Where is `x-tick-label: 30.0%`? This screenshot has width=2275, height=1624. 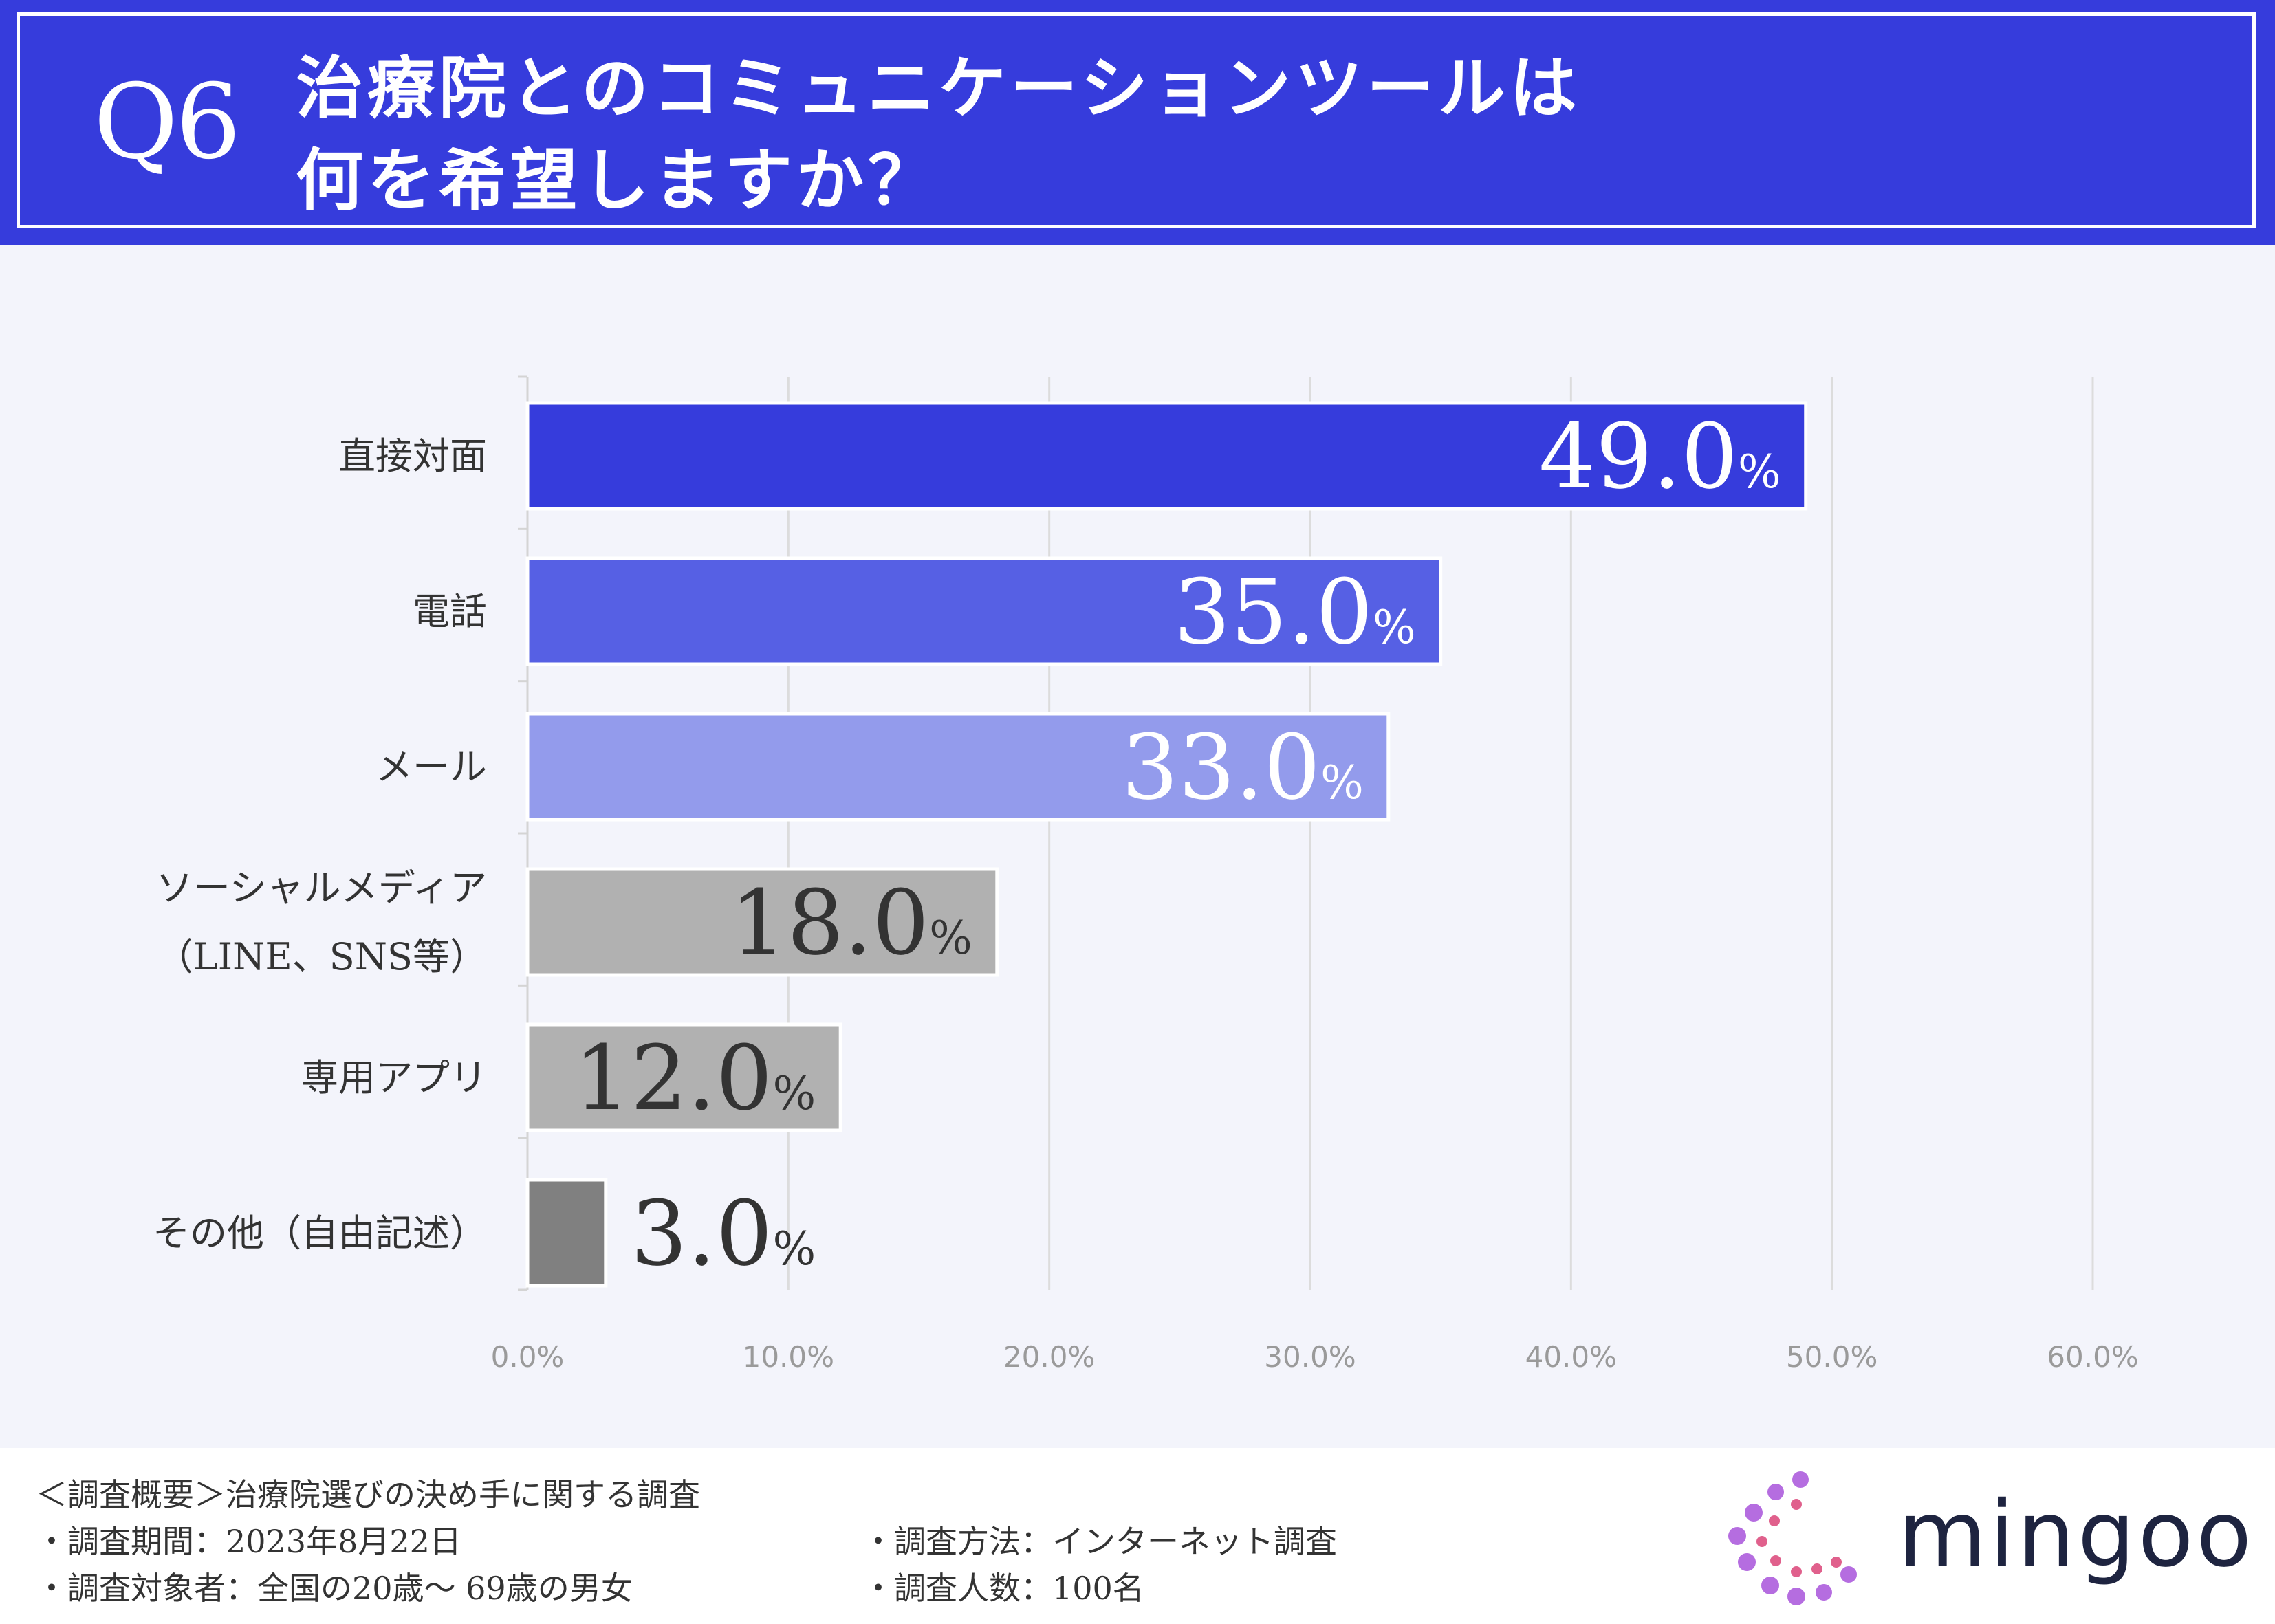 x-tick-label: 30.0% is located at coordinates (1310, 1357).